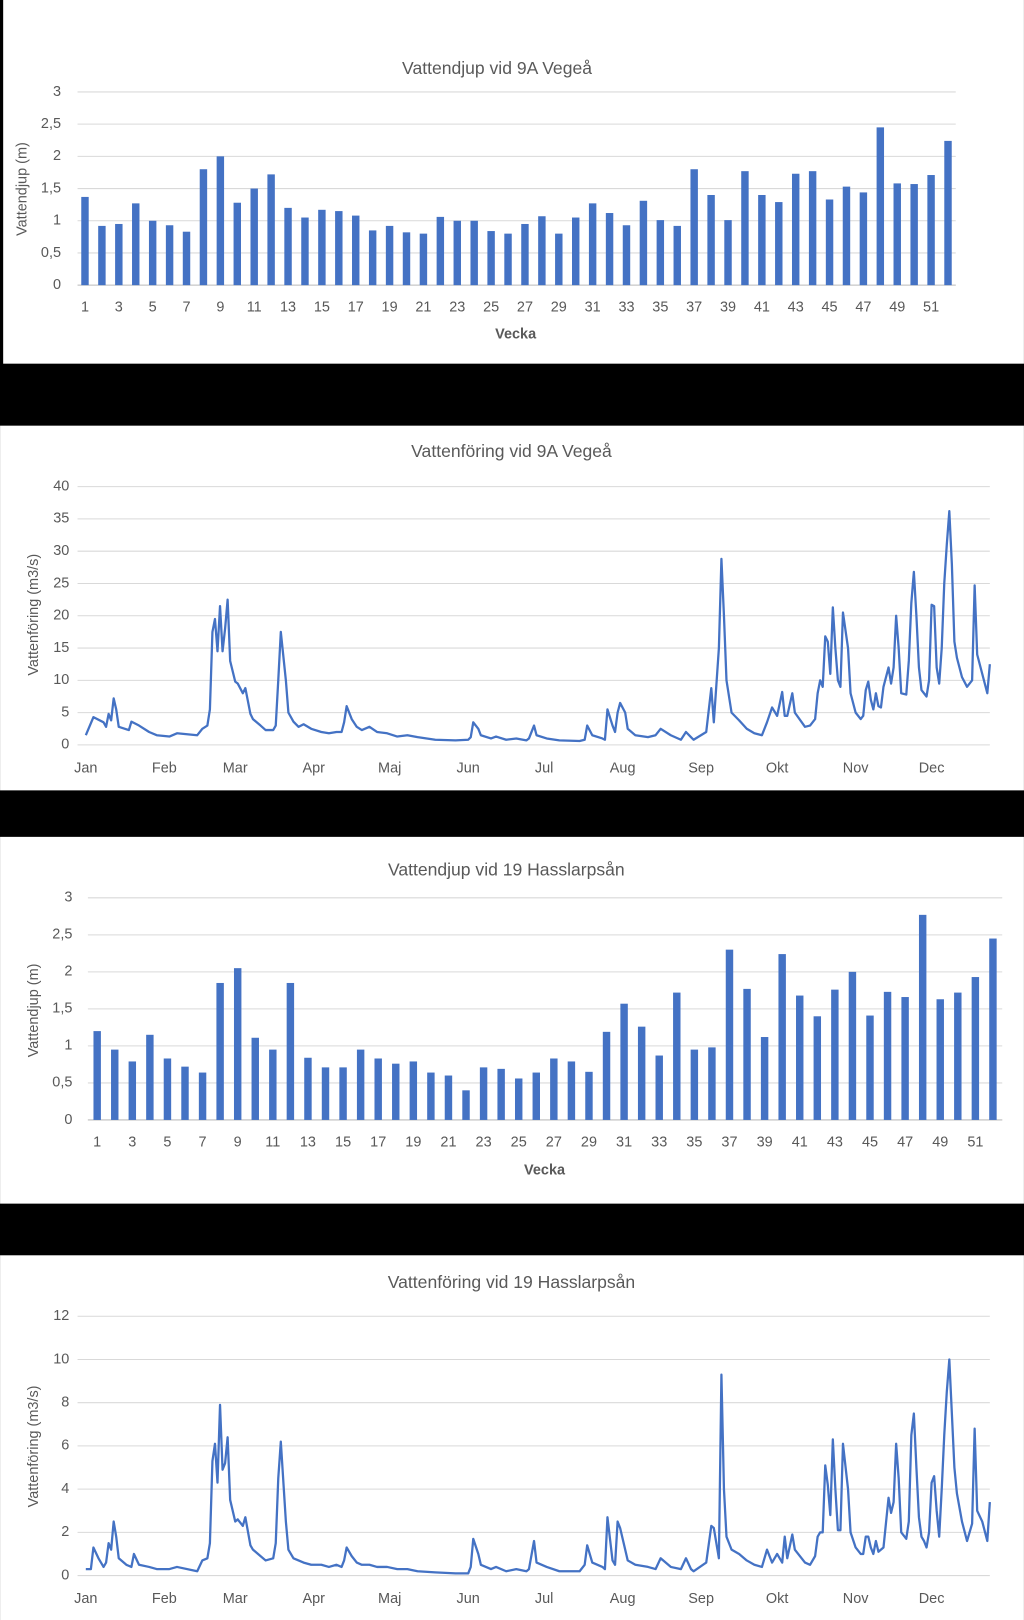  Describe the element at coordinates (623, 1599) in the screenshot. I see `x-tick-label: Aug` at that location.